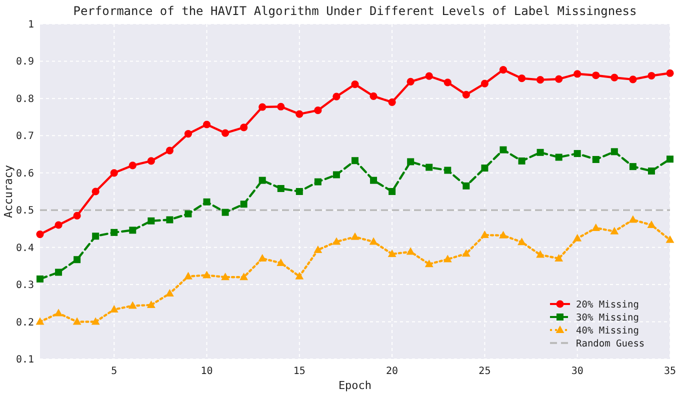  What do you see at coordinates (355, 11) in the screenshot?
I see `chart-title: Performance of the HAVIT Algorithm Under Different Levels of Label Missingness` at bounding box center [355, 11].